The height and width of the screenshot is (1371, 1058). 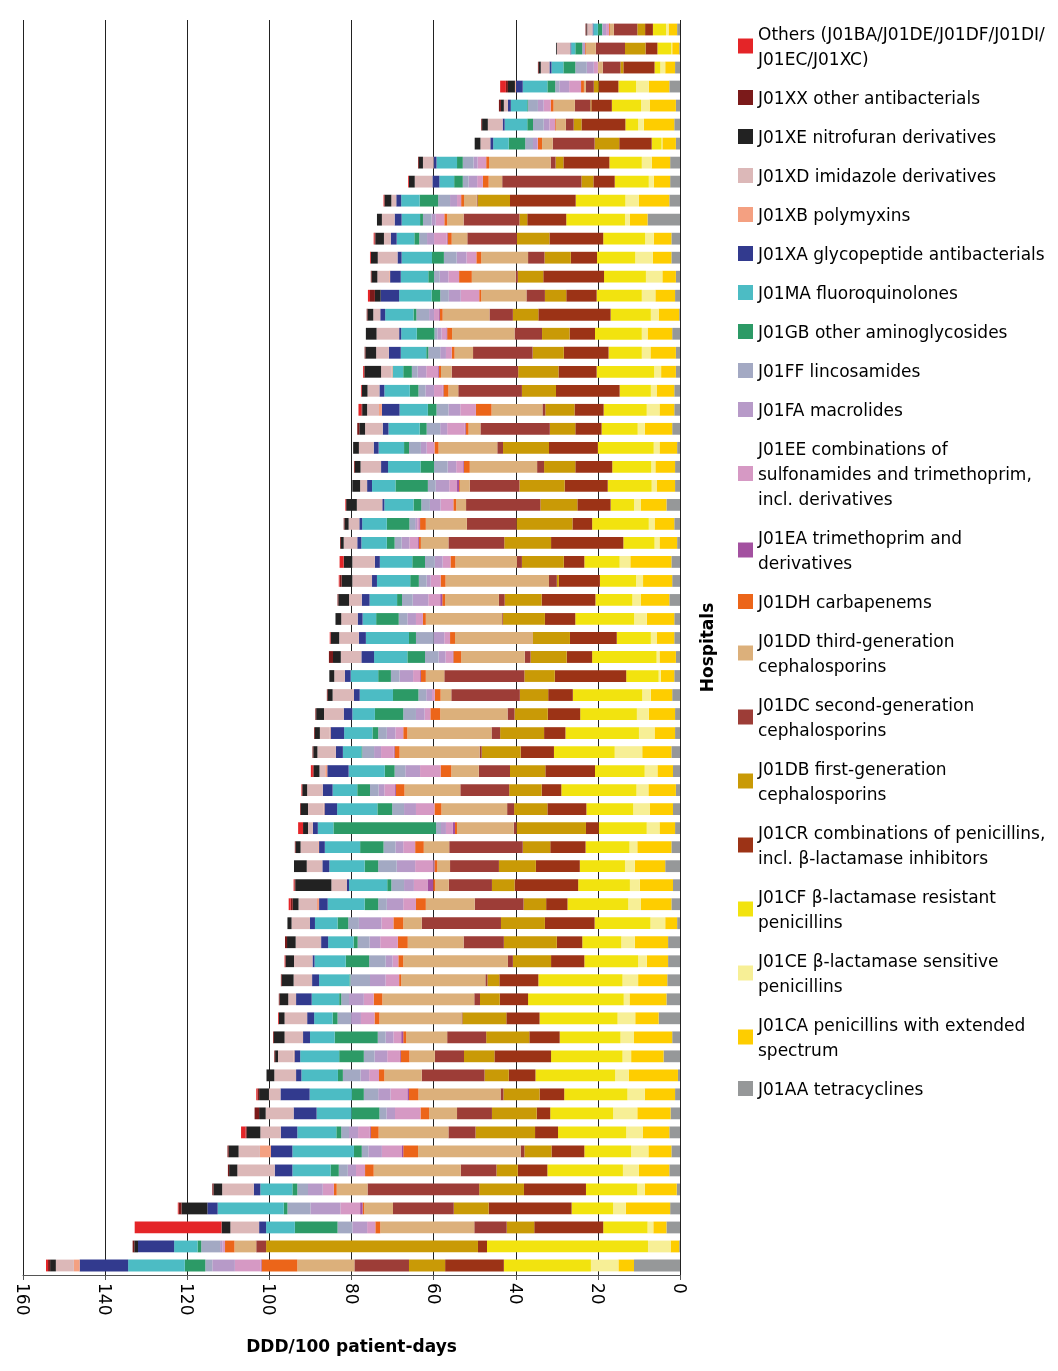 What do you see at coordinates (830, 409) in the screenshot?
I see `legend-label: J01FA macrolides` at bounding box center [830, 409].